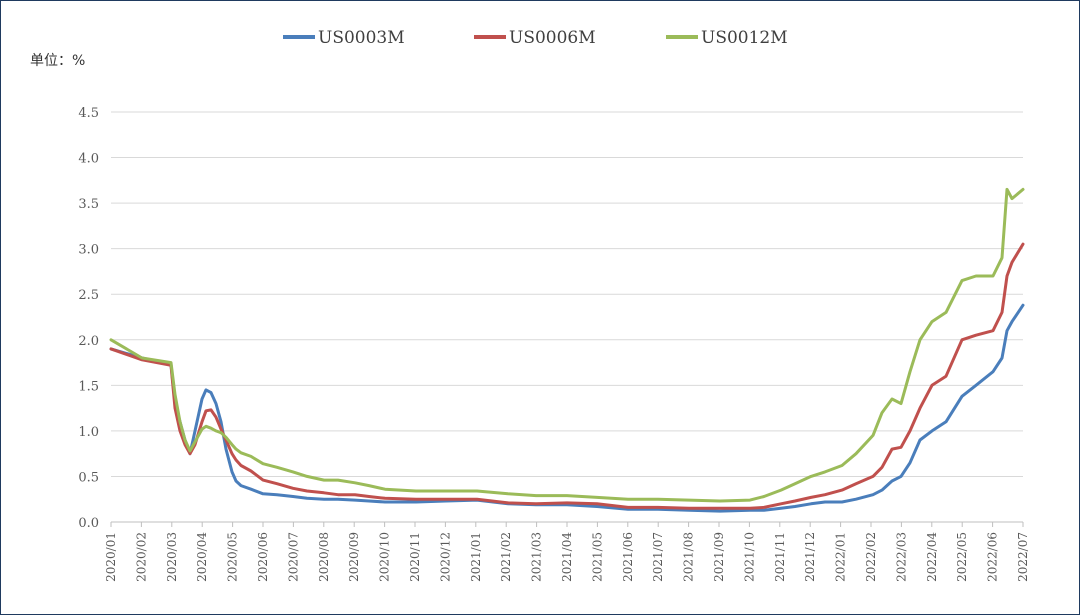 Image resolution: width=1080 pixels, height=615 pixels. Describe the element at coordinates (88, 159) in the screenshot. I see `y-tick-label: 4.0` at that location.